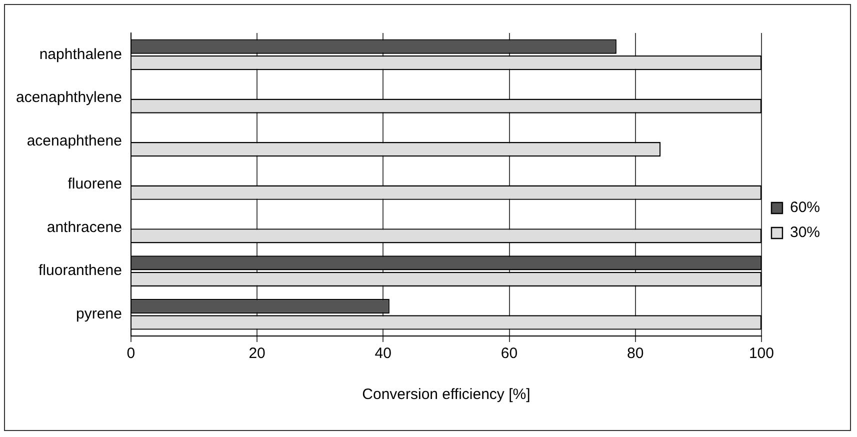 The width and height of the screenshot is (857, 437). I want to click on x-tick-label: 40, so click(383, 353).